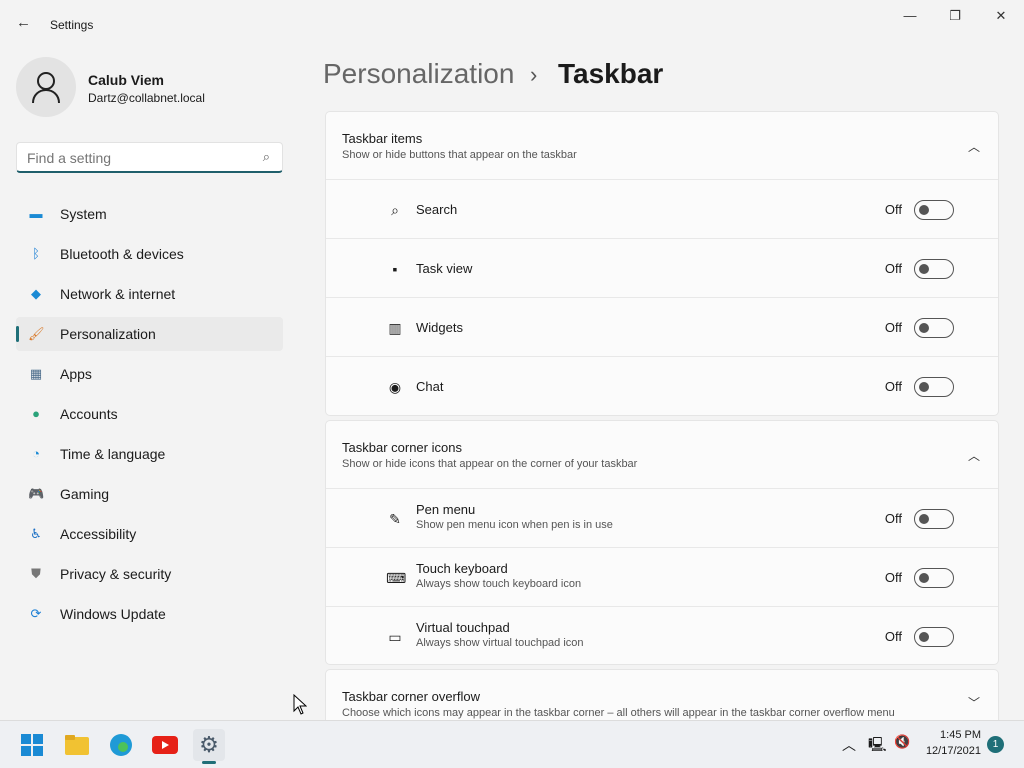 This screenshot has width=1024, height=768. Describe the element at coordinates (36, 253) in the screenshot. I see `bluetooth-icon: ᛒ` at that location.